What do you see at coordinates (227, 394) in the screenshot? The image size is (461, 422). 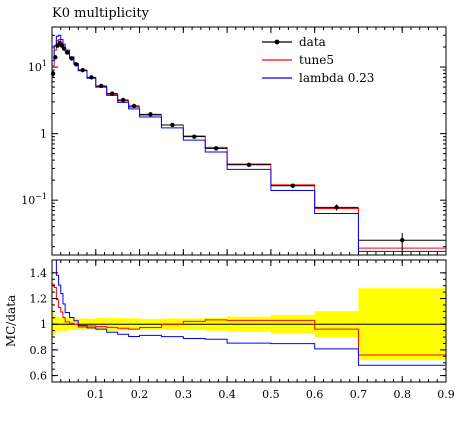 I see `x-tick-label: 0.4` at bounding box center [227, 394].